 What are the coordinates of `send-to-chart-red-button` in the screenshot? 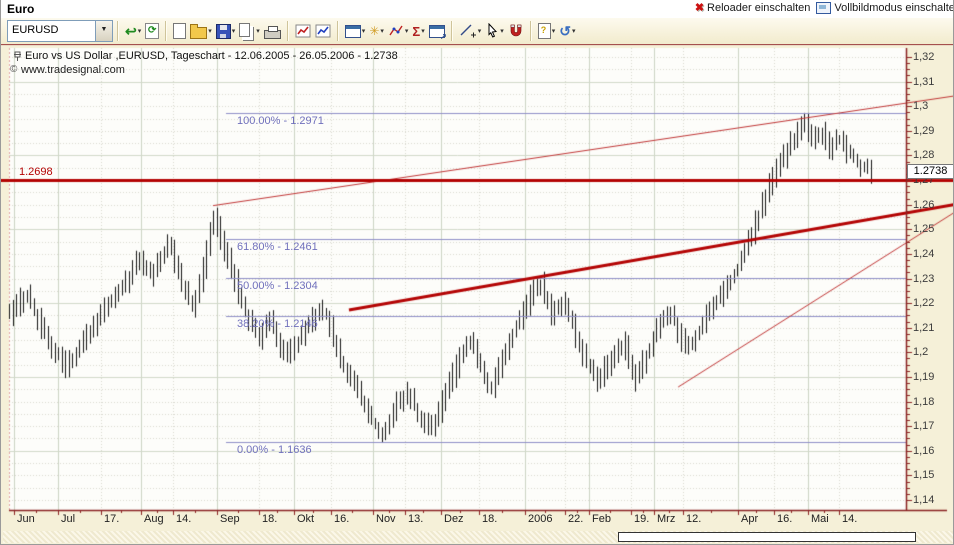 It's located at (303, 31).